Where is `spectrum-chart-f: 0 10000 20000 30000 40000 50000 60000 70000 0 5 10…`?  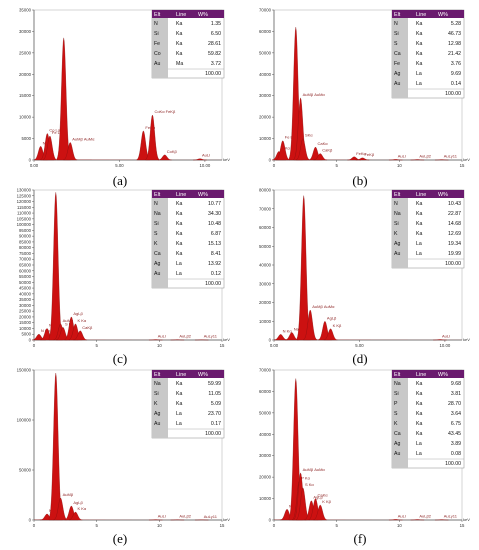
spectrum-chart-f: 0 10000 20000 30000 40000 50000 60000 70000 0 5 10… is located at coordinates (364, 448).